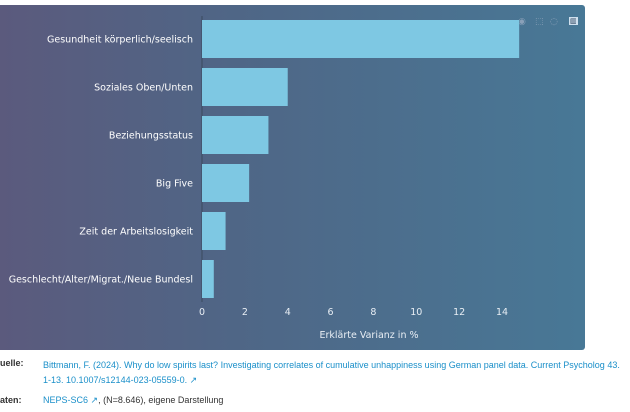 Image resolution: width=630 pixels, height=412 pixels. Describe the element at coordinates (66, 400) in the screenshot. I see `neps-link: NEPS-SC6` at that location.